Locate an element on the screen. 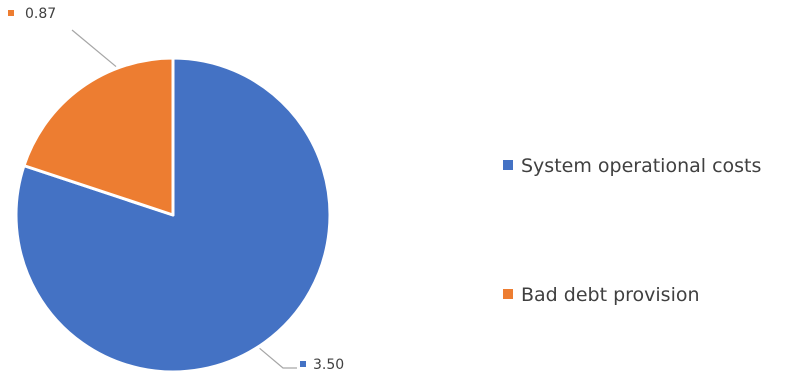 Image resolution: width=802 pixels, height=380 pixels. pie-slice-bad-debt-provision is located at coordinates (98, 136).